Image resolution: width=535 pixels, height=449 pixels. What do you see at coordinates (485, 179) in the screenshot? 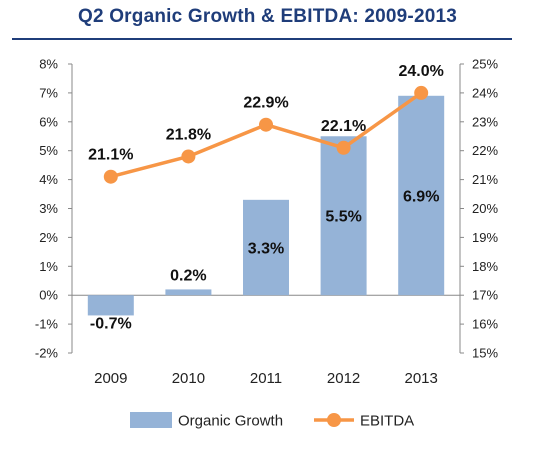
I see `right-tick-label: 21%` at bounding box center [485, 179].